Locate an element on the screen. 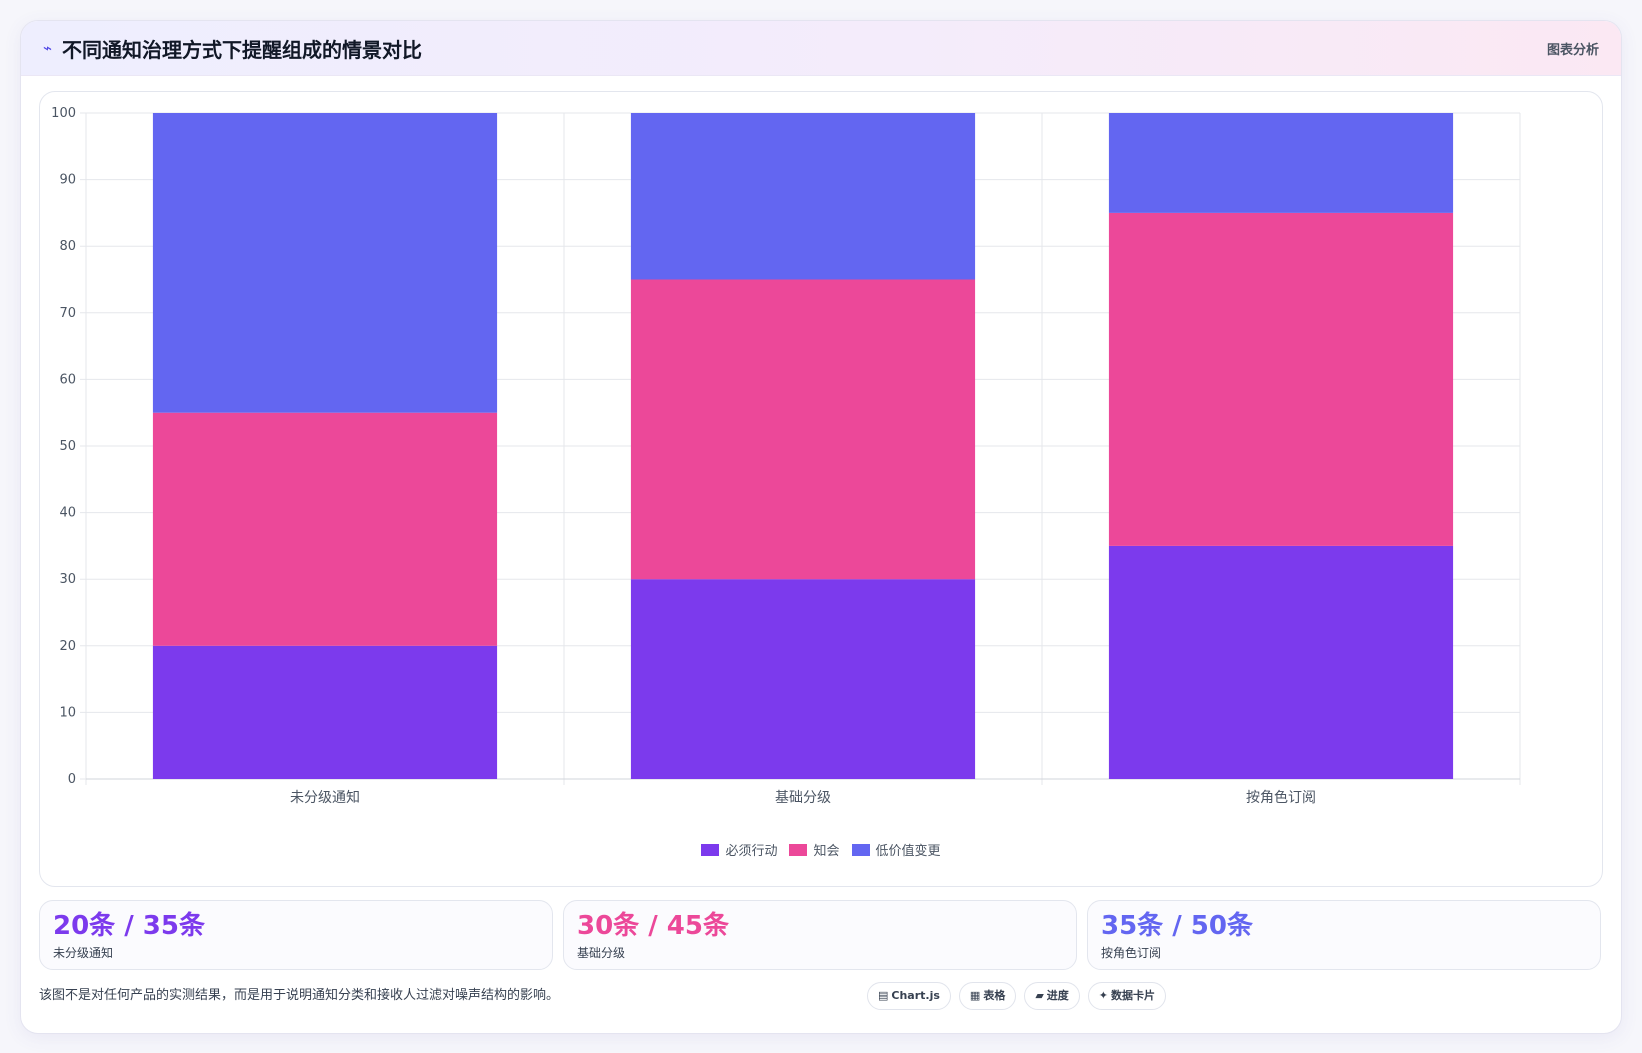 The height and width of the screenshot is (1053, 1642). feature-chips: ▤ Chart.js ▦ 表格 ▰ 进度 ✦ 数据卡片 is located at coordinates (1017, 996).